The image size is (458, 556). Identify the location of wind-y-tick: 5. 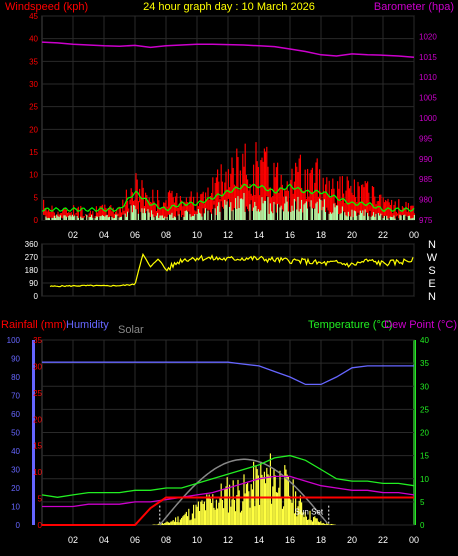
(36, 197).